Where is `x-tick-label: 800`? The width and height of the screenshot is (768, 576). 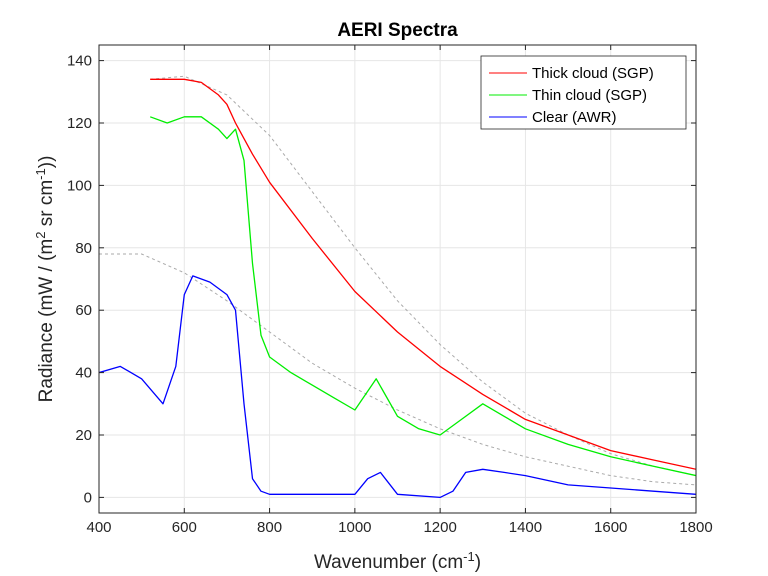
x-tick-label: 800 is located at coordinates (269, 527).